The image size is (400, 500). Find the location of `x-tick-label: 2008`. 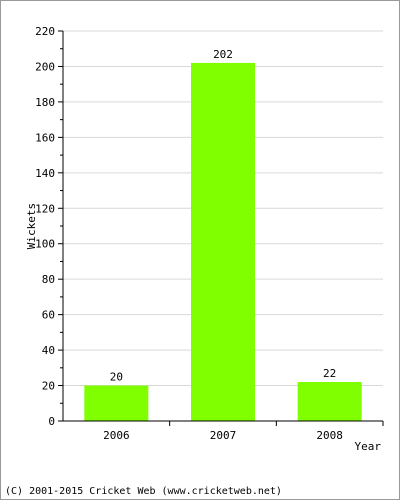

x-tick-label: 2008 is located at coordinates (329, 435).